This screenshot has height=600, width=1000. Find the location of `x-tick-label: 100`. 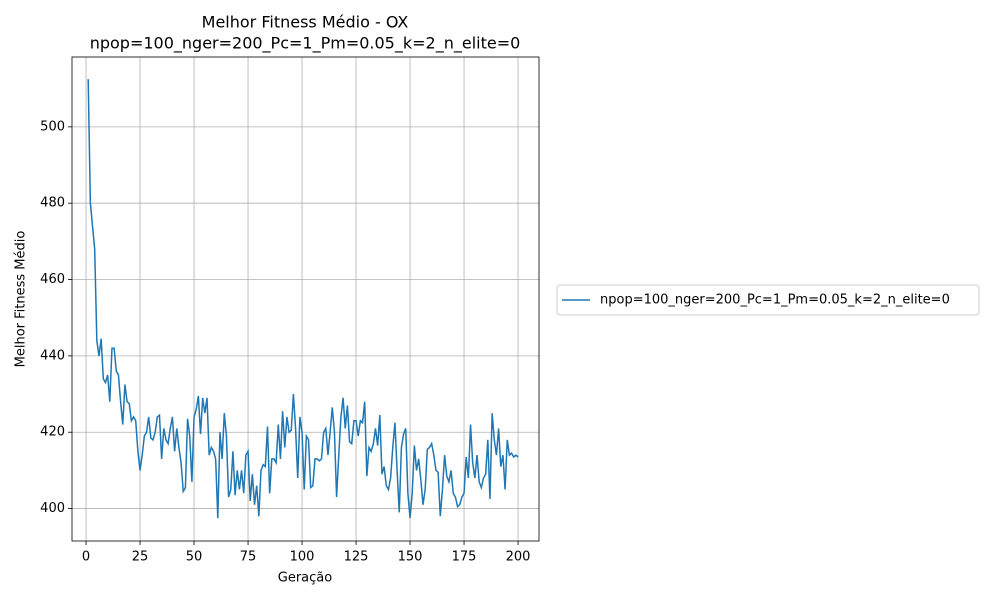

x-tick-label: 100 is located at coordinates (302, 557).